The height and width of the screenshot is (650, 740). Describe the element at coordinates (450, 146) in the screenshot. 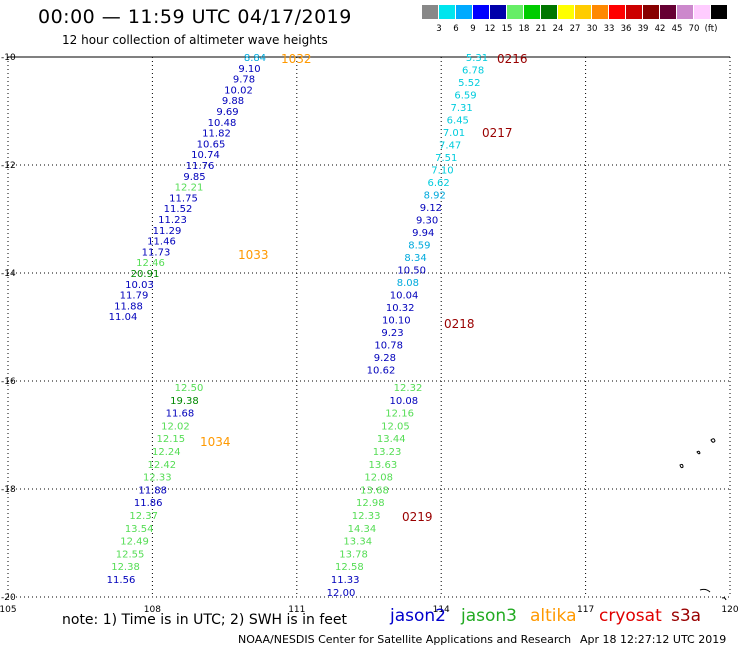

I see `wave-height-value: 7.47` at that location.